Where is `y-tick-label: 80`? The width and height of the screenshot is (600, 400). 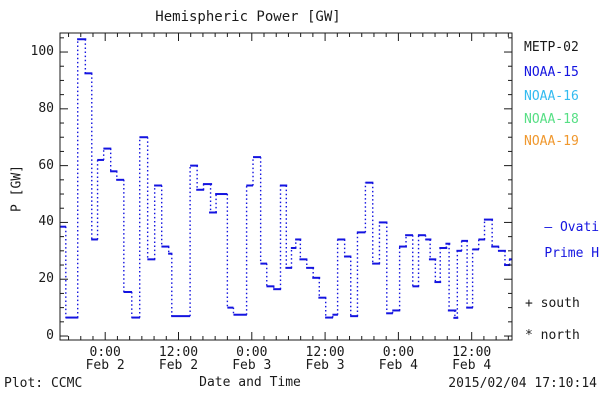
y-tick-label: 80 is located at coordinates (46, 108).